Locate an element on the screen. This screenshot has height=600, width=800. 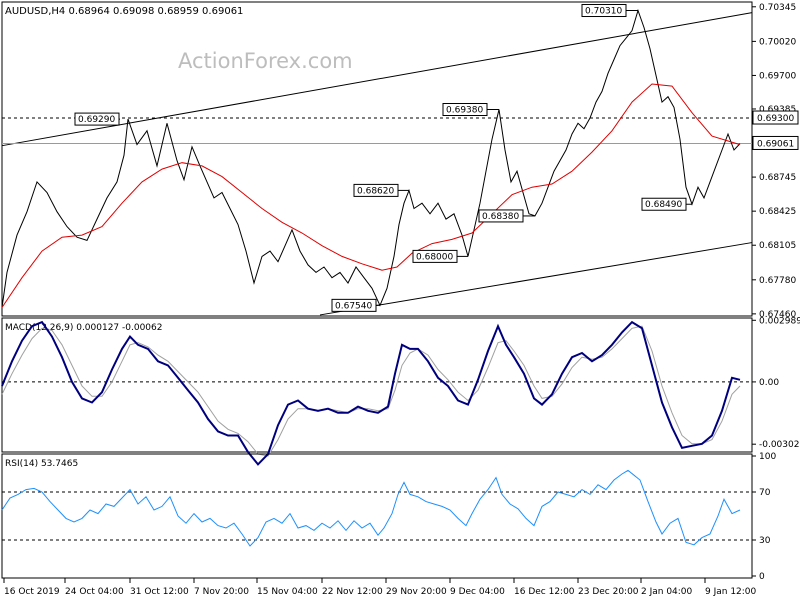
time-tick-label: 31 Oct 12:00 is located at coordinates (159, 592).